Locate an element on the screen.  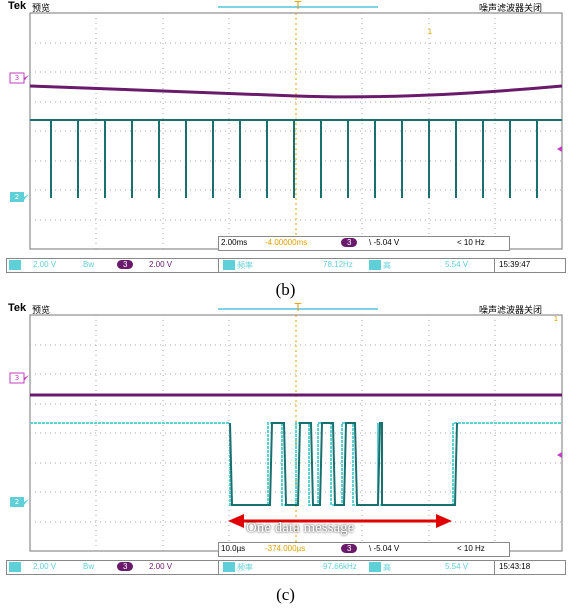
data-message-arrow is located at coordinates (340, 521).